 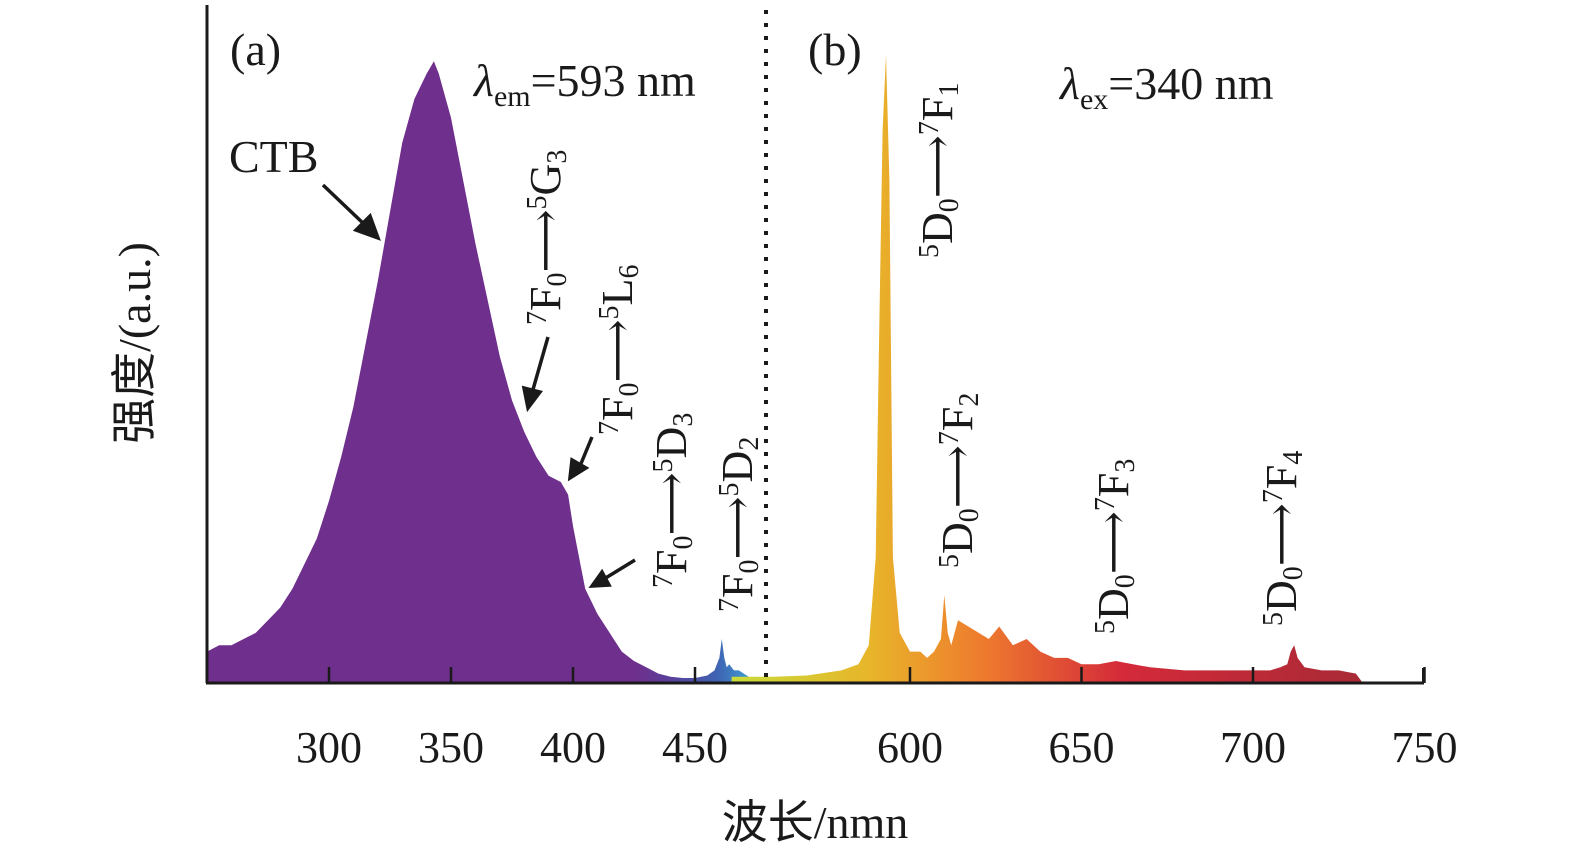 I want to click on g3-arrow, so click(x=540, y=365).